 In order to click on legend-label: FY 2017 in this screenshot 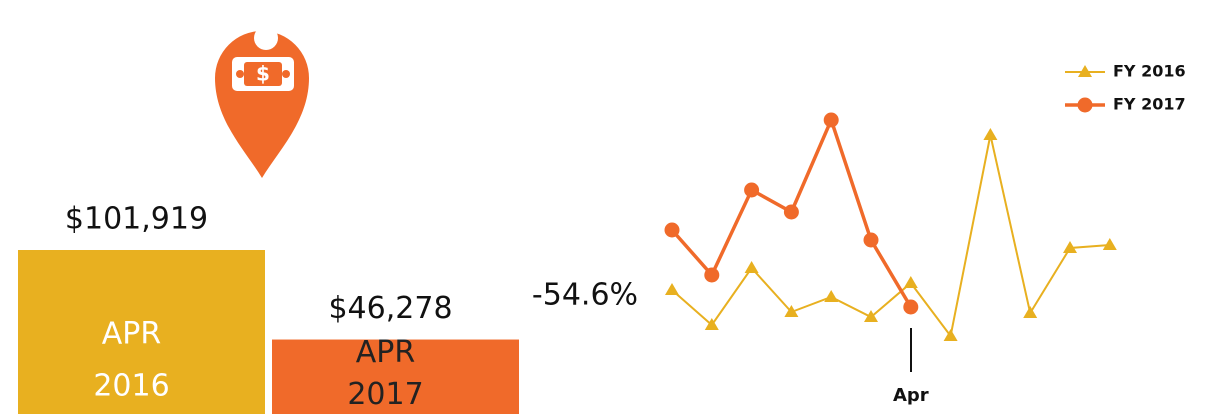, I will do `click(1149, 104)`.